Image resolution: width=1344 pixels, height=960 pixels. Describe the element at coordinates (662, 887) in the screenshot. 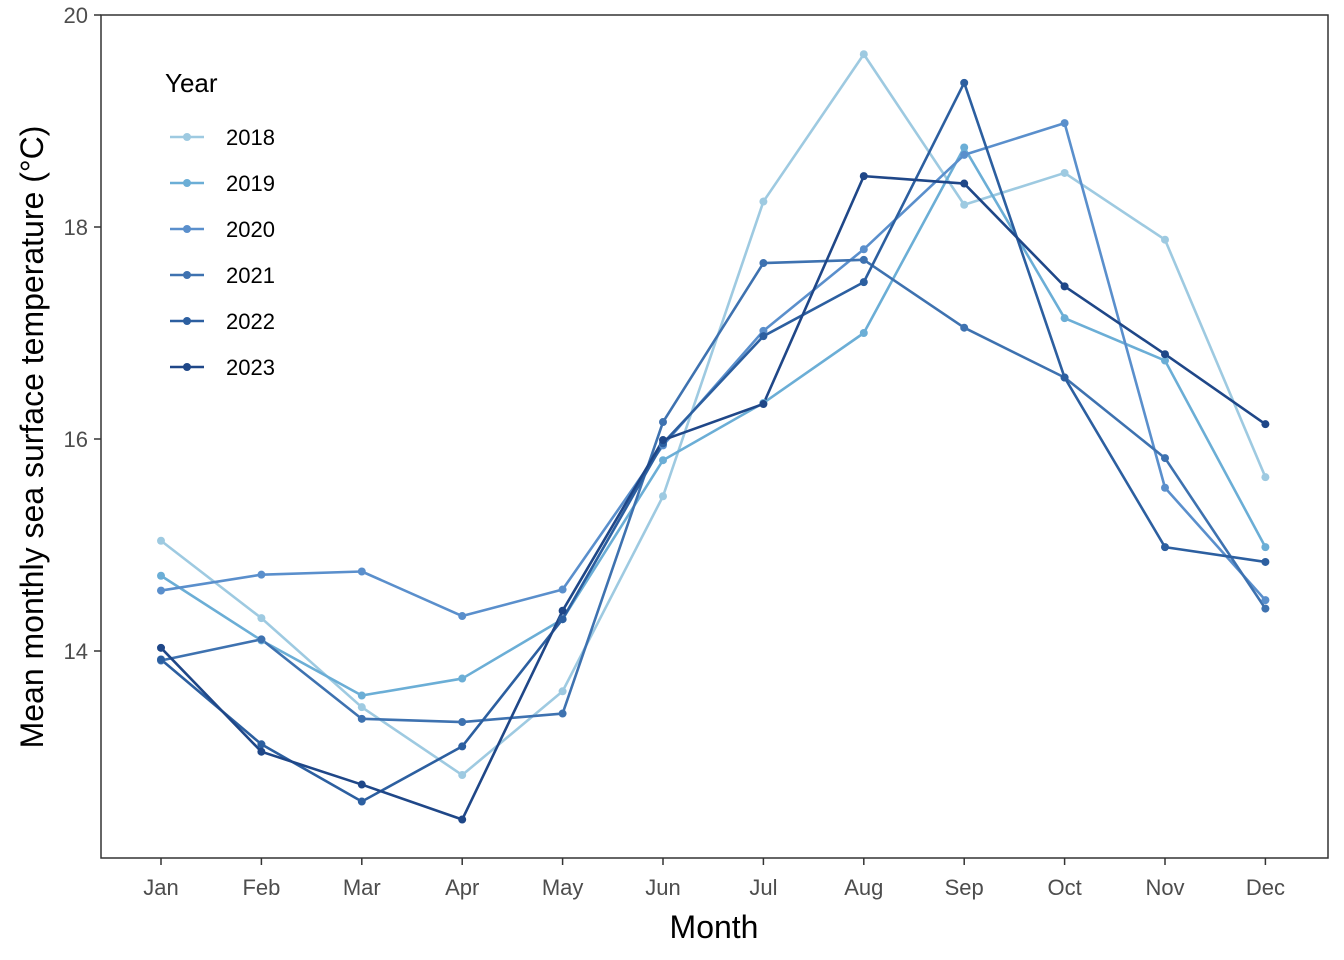

I see `x-tick-label: Jun` at that location.